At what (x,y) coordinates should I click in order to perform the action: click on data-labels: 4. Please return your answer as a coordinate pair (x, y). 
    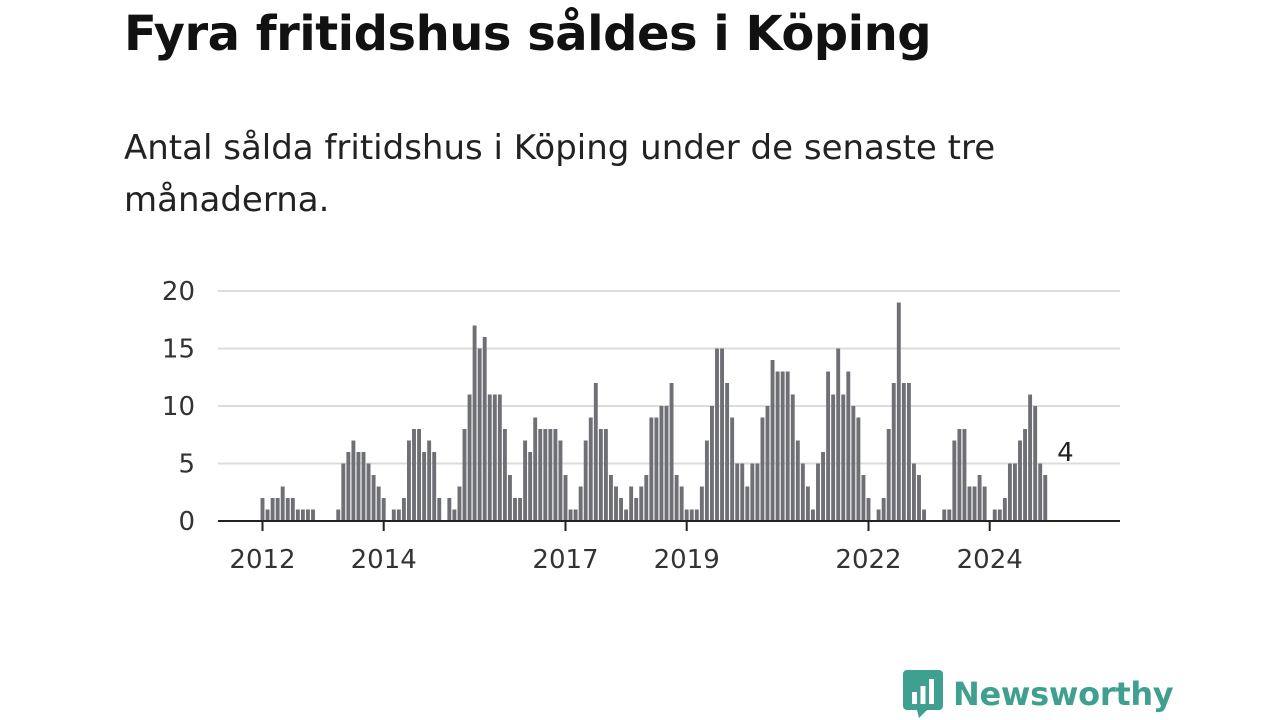
    Looking at the image, I should click on (1065, 453).